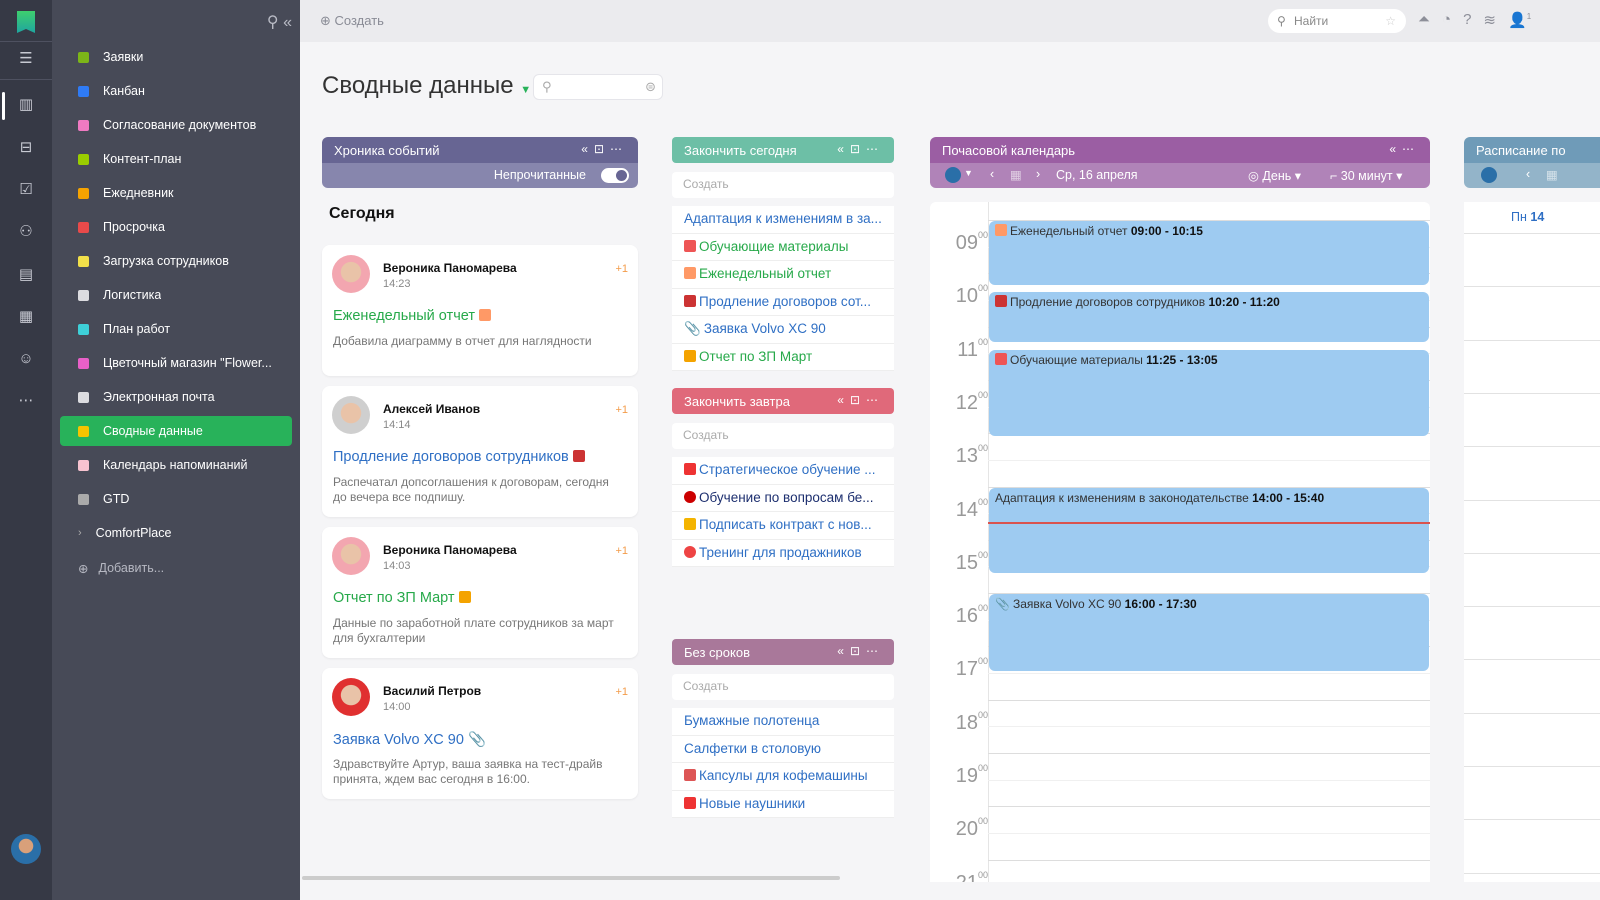 This screenshot has height=900, width=1600. I want to click on sidebar-item: GTD, so click(176, 499).